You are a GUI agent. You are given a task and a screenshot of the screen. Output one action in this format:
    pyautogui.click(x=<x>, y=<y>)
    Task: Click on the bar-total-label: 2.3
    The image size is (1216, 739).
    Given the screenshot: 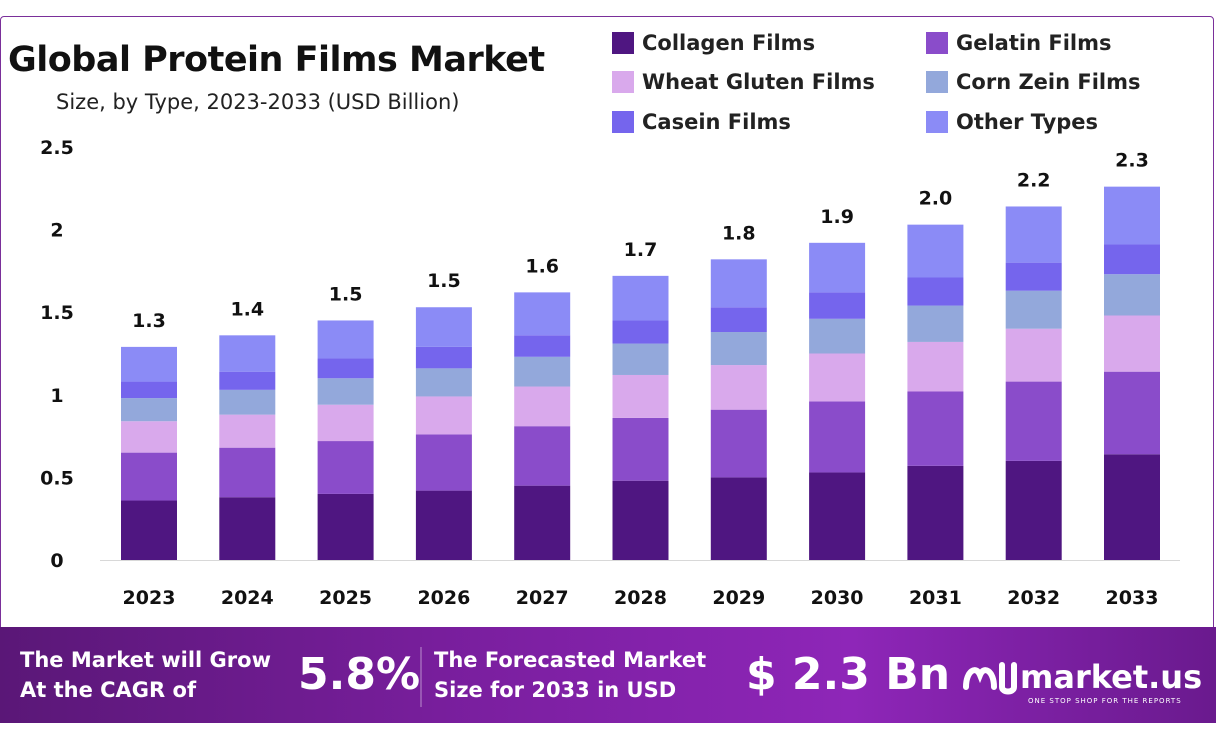 What is the action you would take?
    pyautogui.click(x=1132, y=161)
    